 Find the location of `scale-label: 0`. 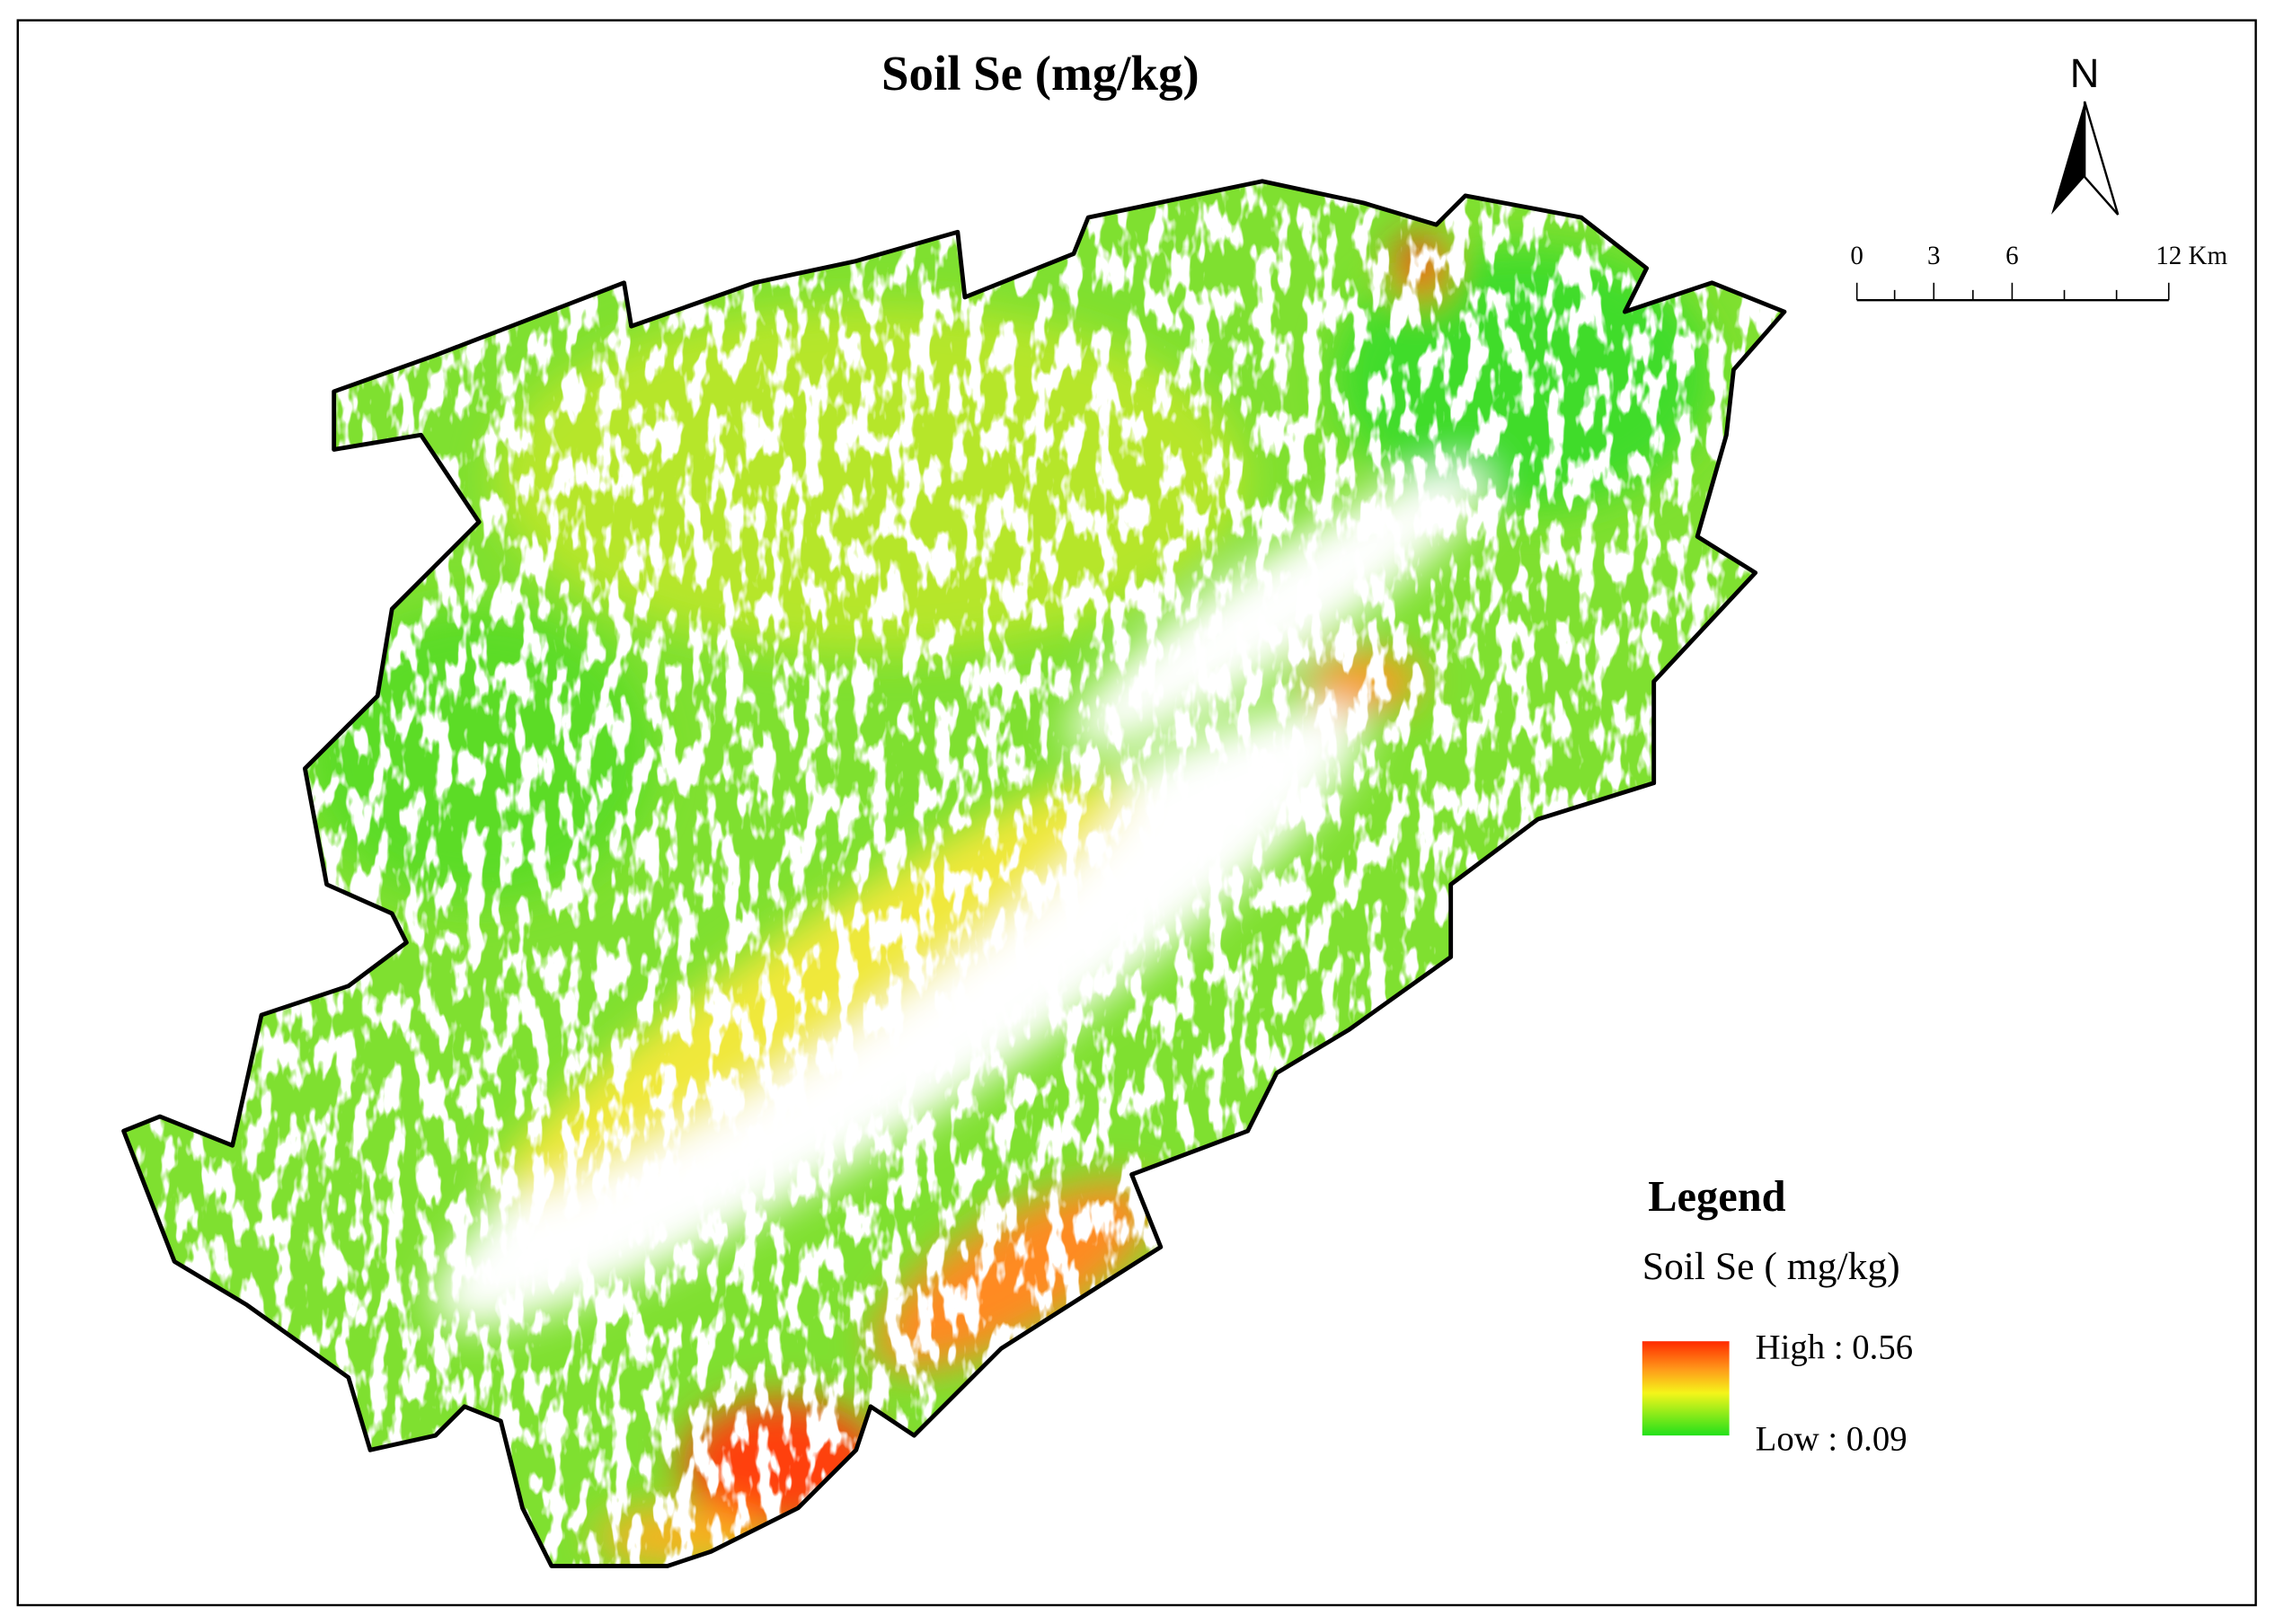

scale-label: 0 is located at coordinates (1856, 256).